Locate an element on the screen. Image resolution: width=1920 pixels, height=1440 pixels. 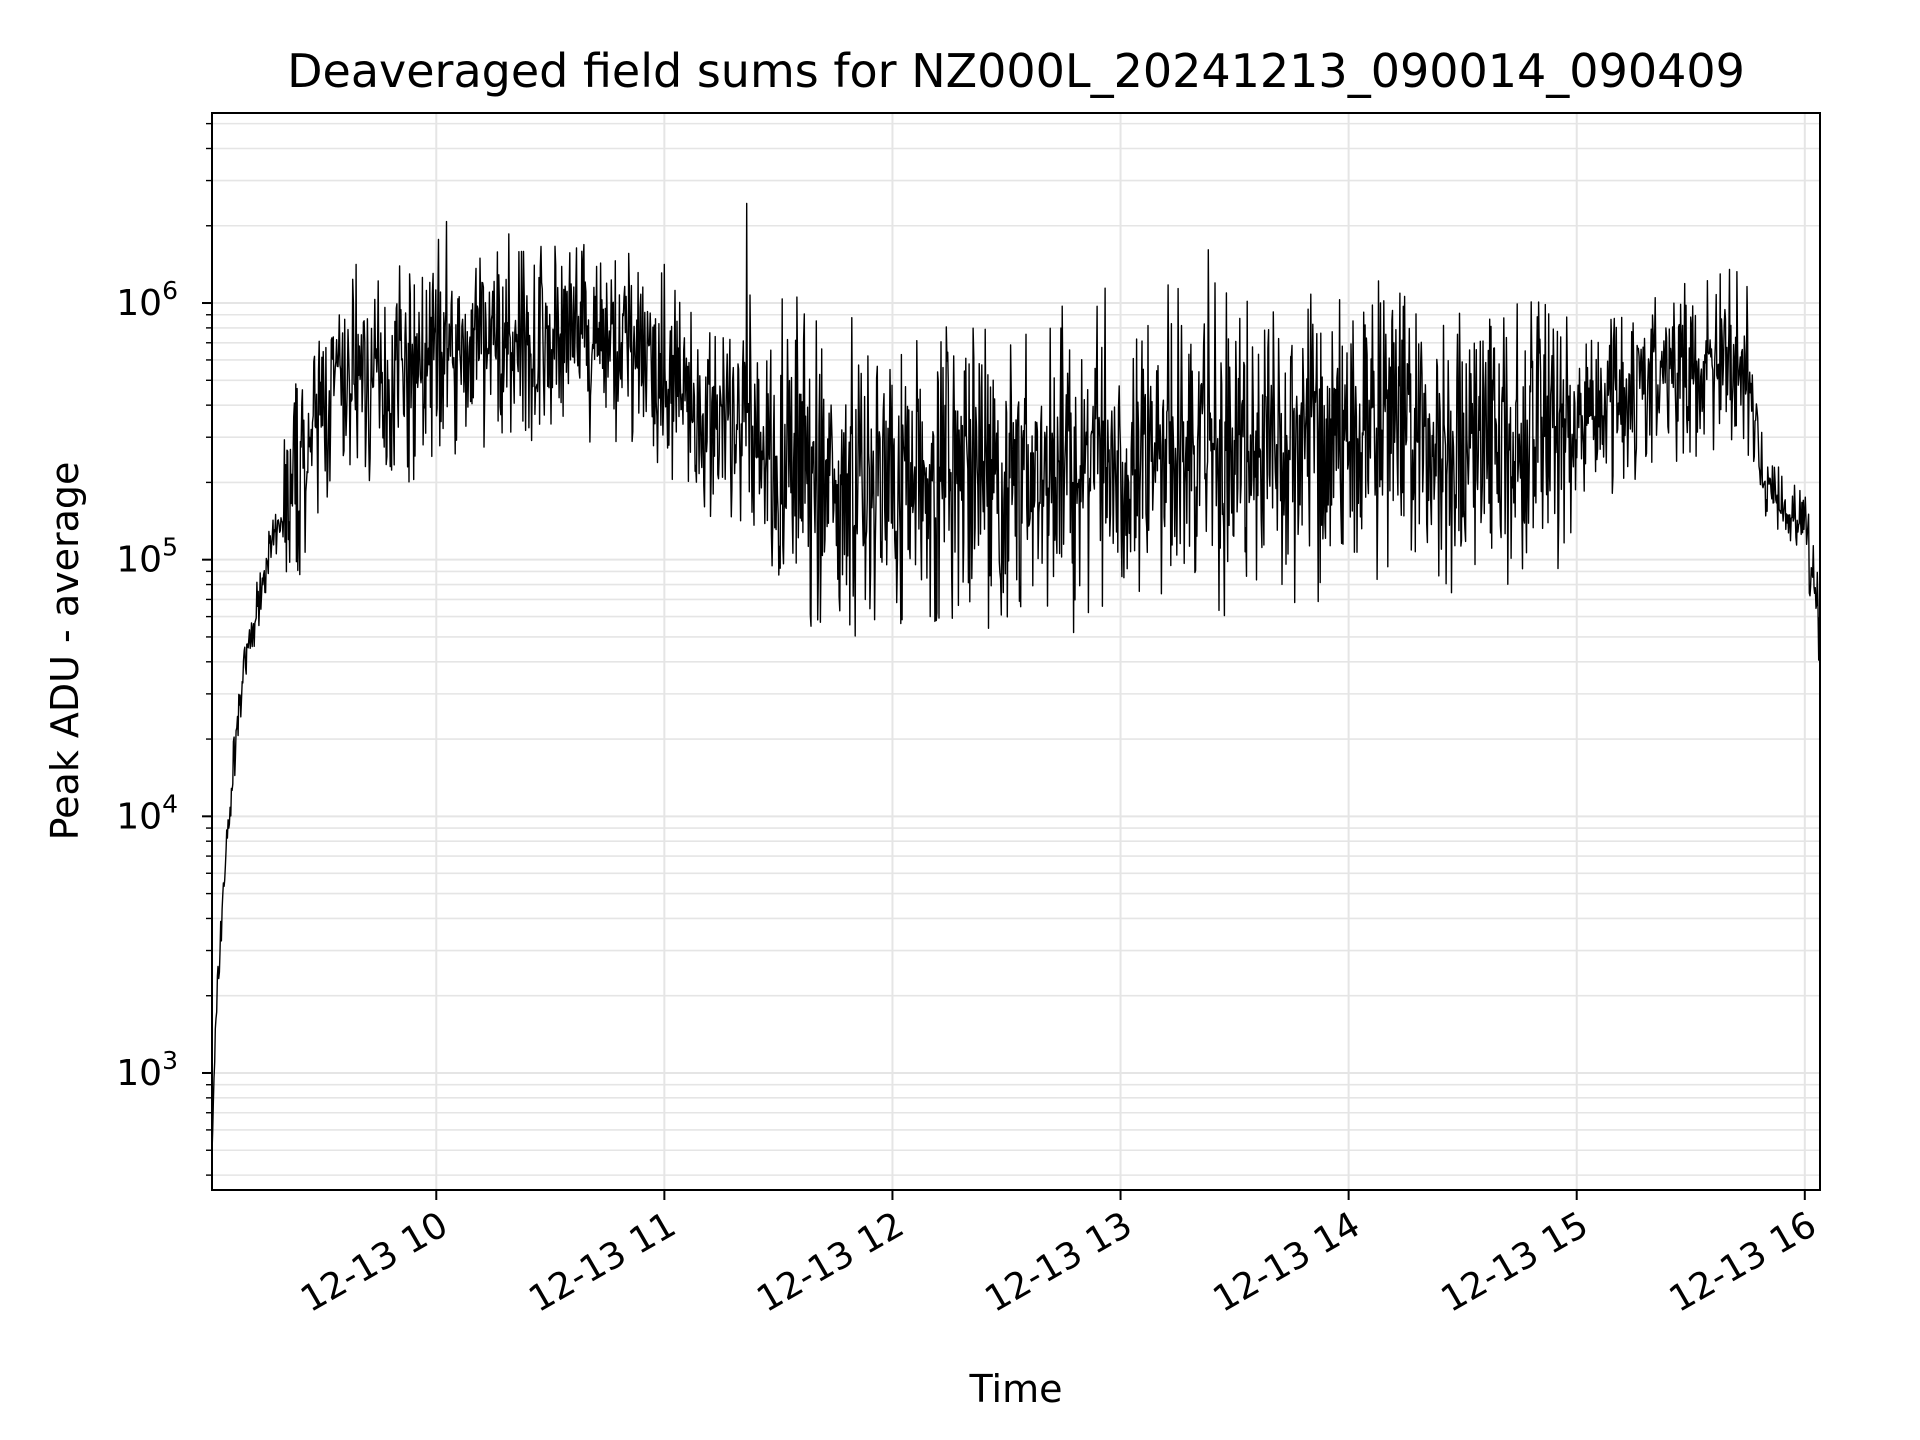
y-axis-label: Peak ADU - average is located at coordinates (65, 651).